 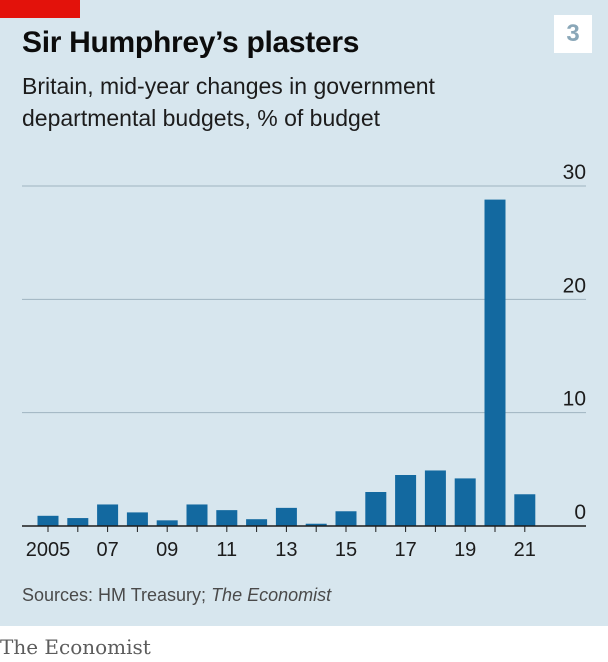 What do you see at coordinates (271, 595) in the screenshot?
I see `source-publication: The Economist` at bounding box center [271, 595].